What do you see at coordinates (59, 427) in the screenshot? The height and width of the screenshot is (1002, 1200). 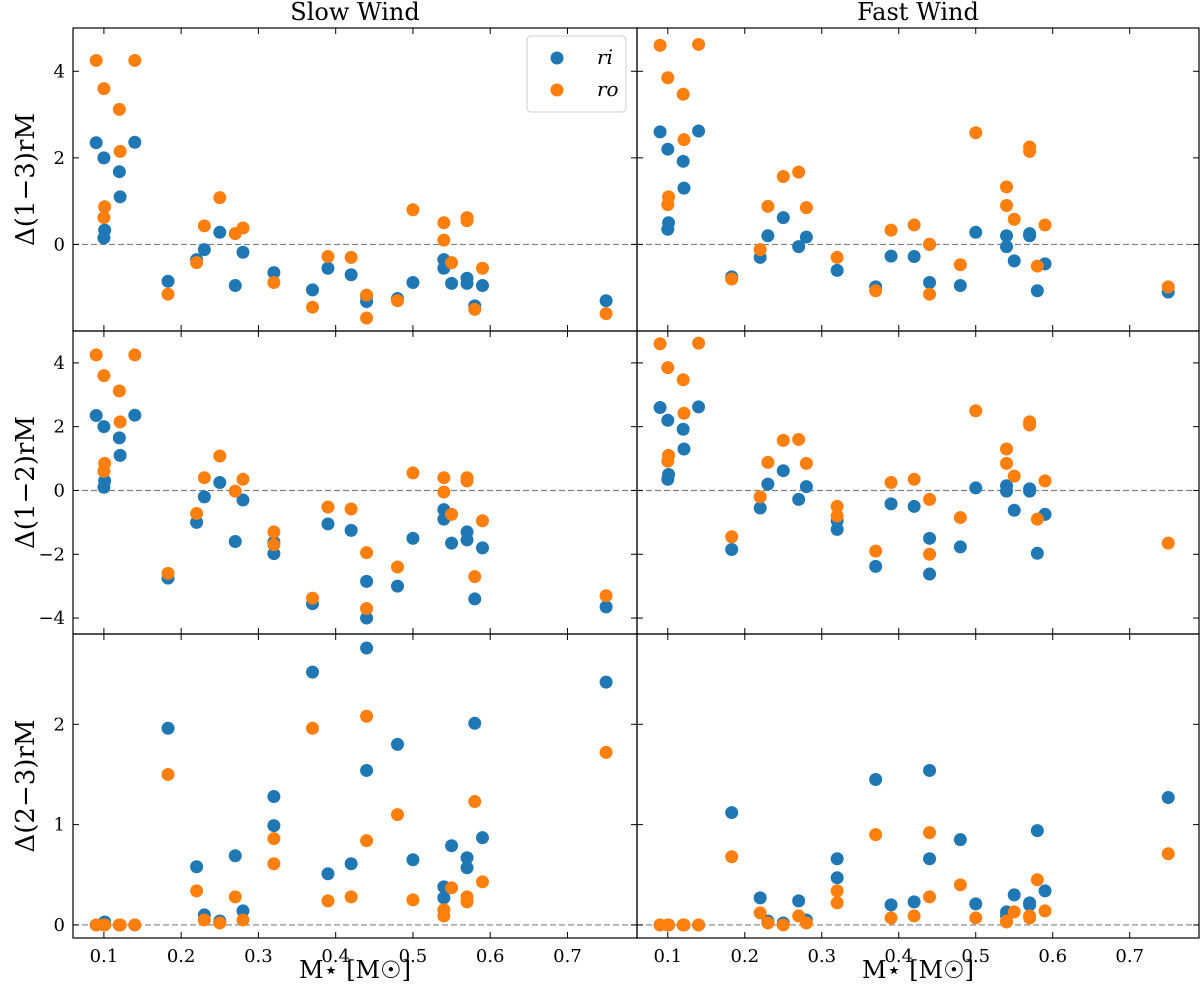 I see `y-tick-label: 2` at bounding box center [59, 427].